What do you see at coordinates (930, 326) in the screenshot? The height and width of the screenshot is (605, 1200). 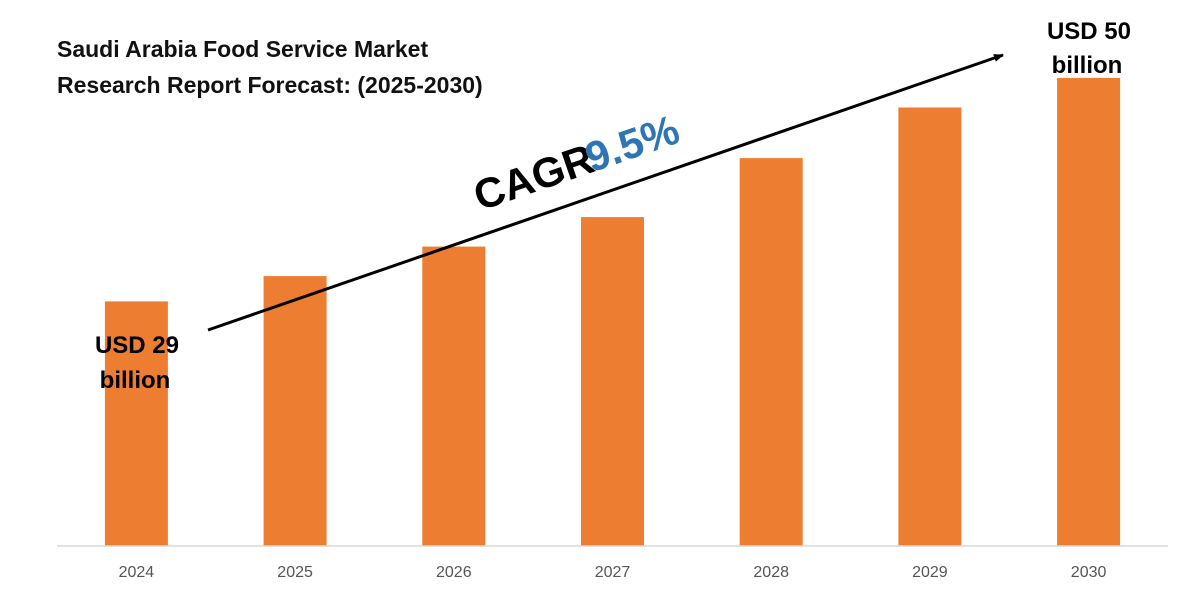 I see `bar-2029` at bounding box center [930, 326].